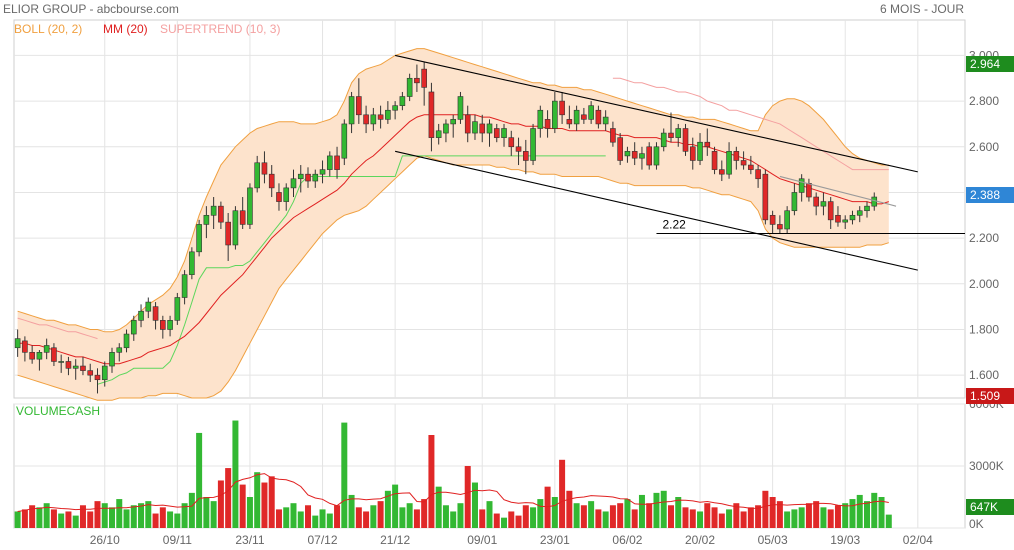 The height and width of the screenshot is (550, 1014). Describe the element at coordinates (555, 540) in the screenshot. I see `x-tick-label: 23/01` at that location.